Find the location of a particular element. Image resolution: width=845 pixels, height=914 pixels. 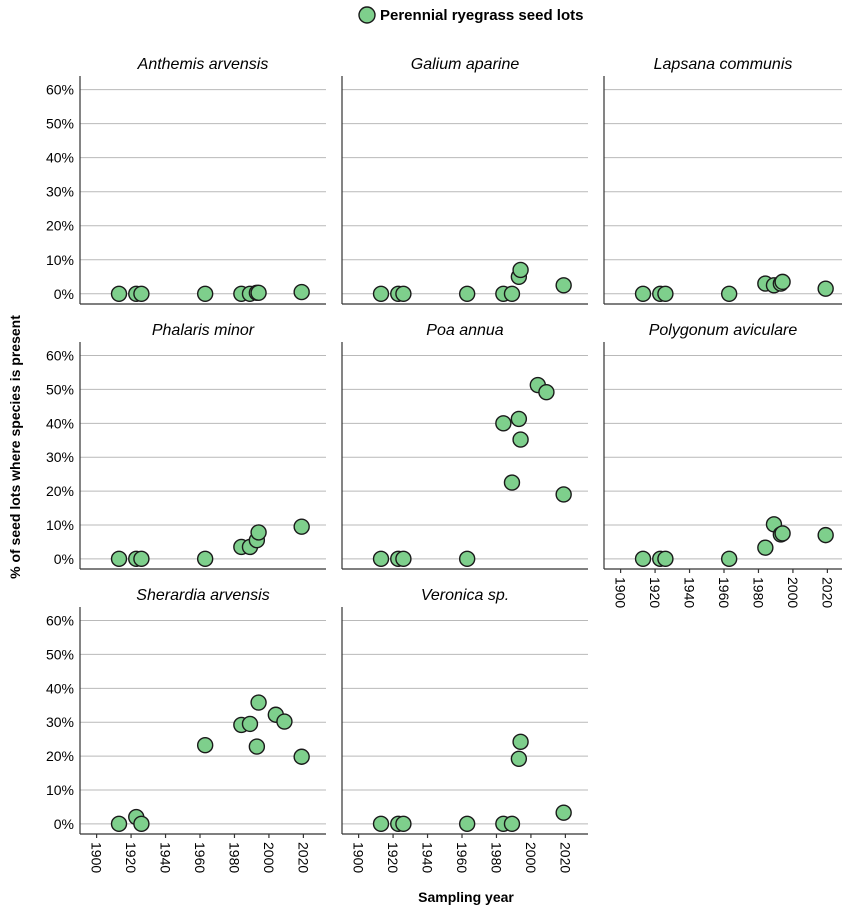

x-axis-title: Sampling year is located at coordinates (466, 897).